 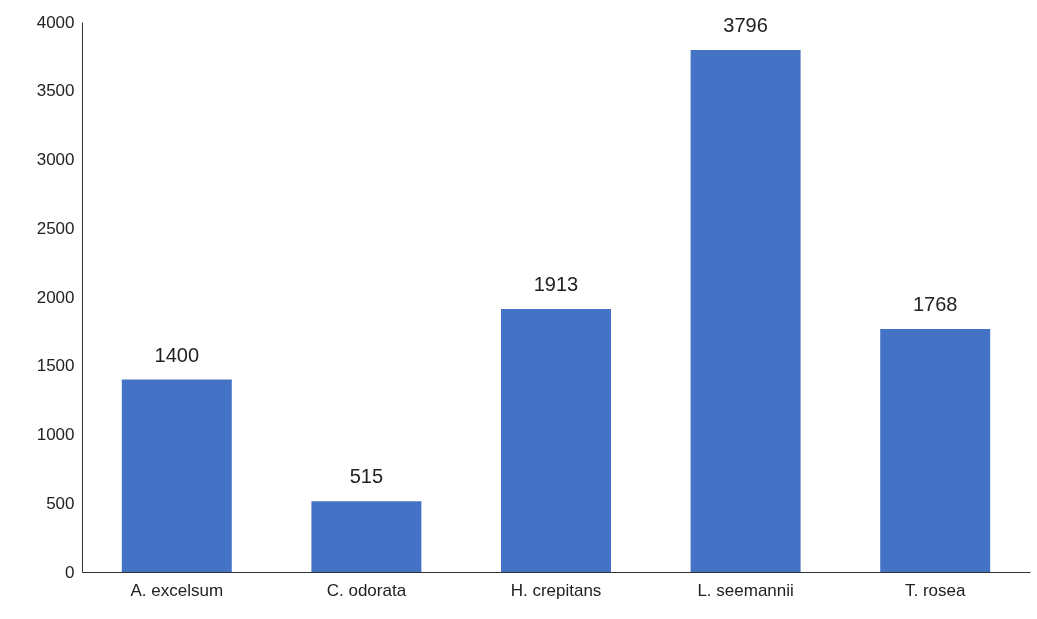 What do you see at coordinates (55, 228) in the screenshot?
I see `y-tick-label: 2500` at bounding box center [55, 228].